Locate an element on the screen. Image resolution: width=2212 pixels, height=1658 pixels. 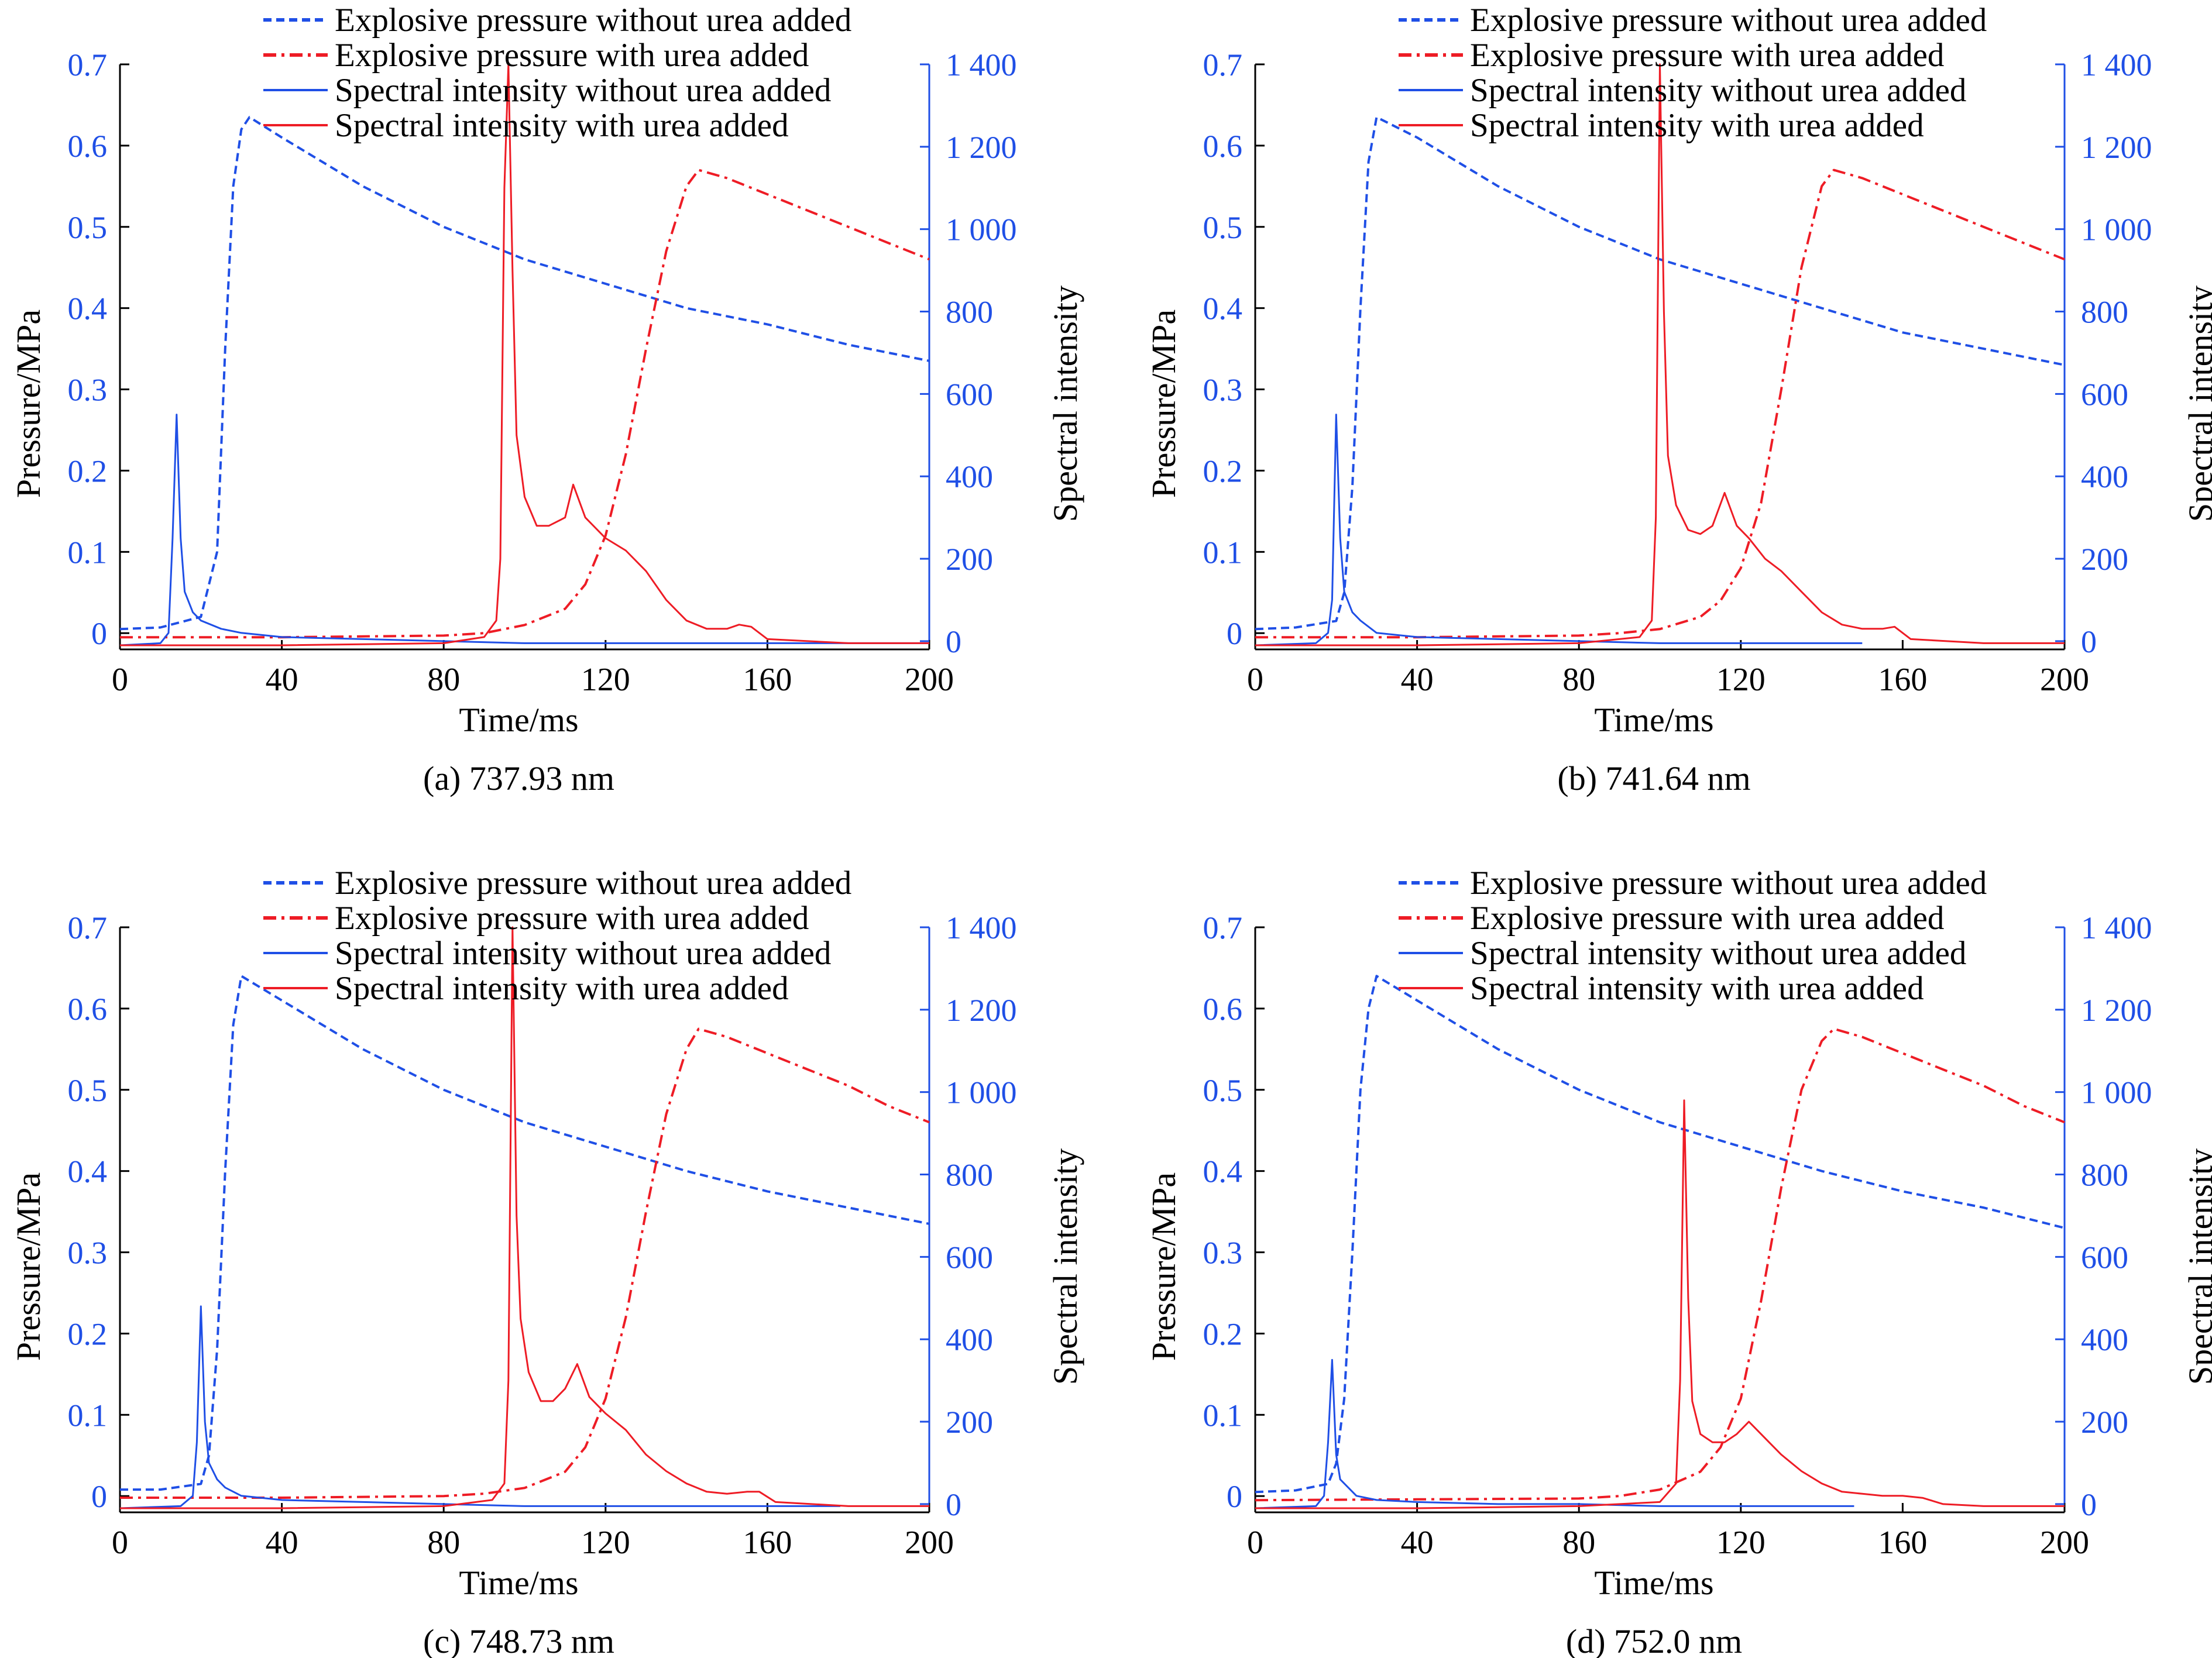
panel-caption: (b) 741.64 nm is located at coordinates (1653, 778).